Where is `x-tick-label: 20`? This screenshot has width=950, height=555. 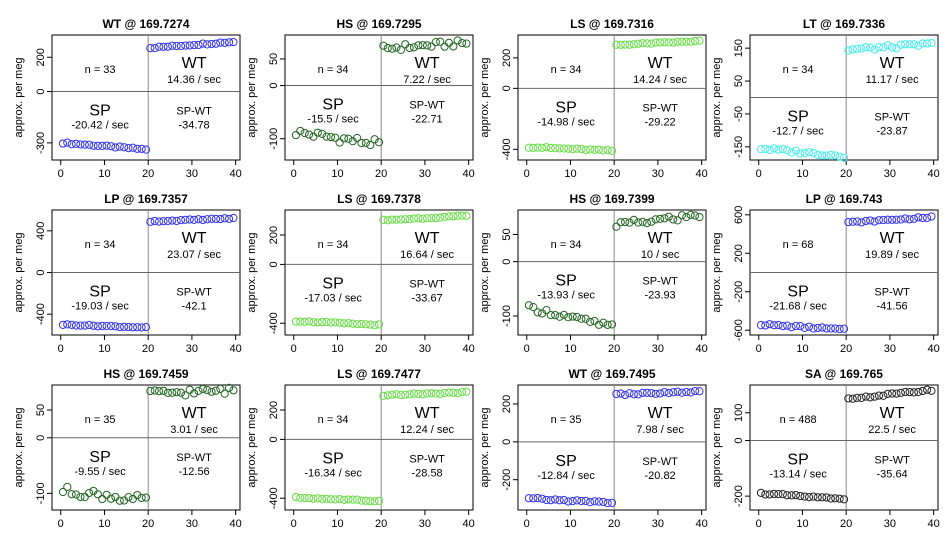 x-tick-label: 20 is located at coordinates (381, 349).